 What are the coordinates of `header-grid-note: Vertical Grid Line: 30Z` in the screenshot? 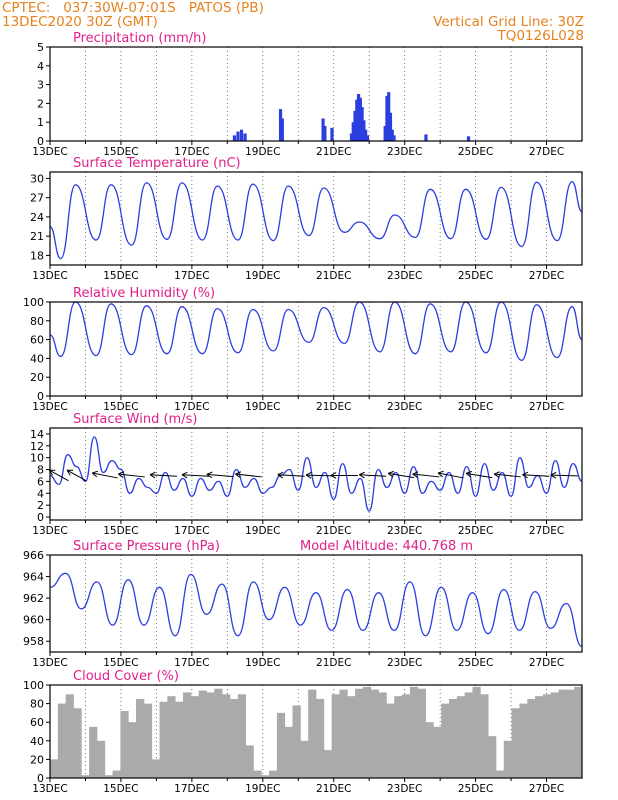 It's located at (508, 22).